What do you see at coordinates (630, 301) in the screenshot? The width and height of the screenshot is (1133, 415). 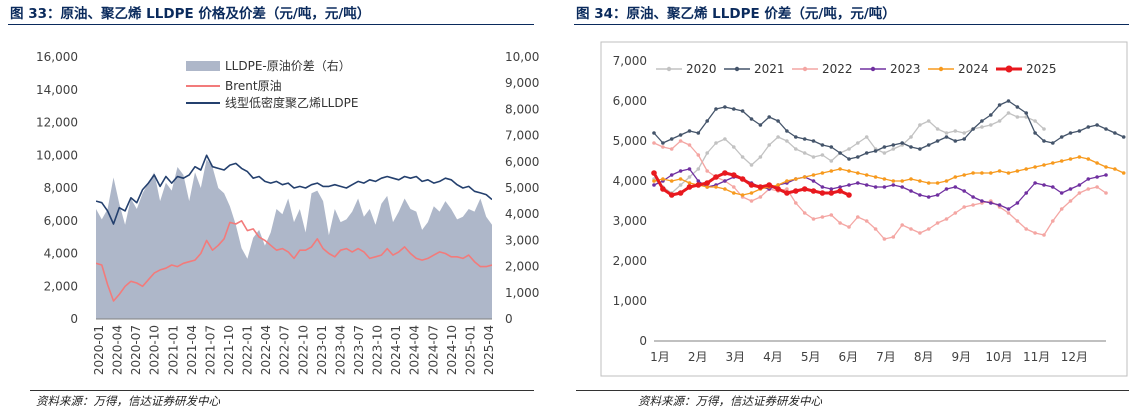 I see `y-axis-tick-label: 1,000` at bounding box center [630, 301].